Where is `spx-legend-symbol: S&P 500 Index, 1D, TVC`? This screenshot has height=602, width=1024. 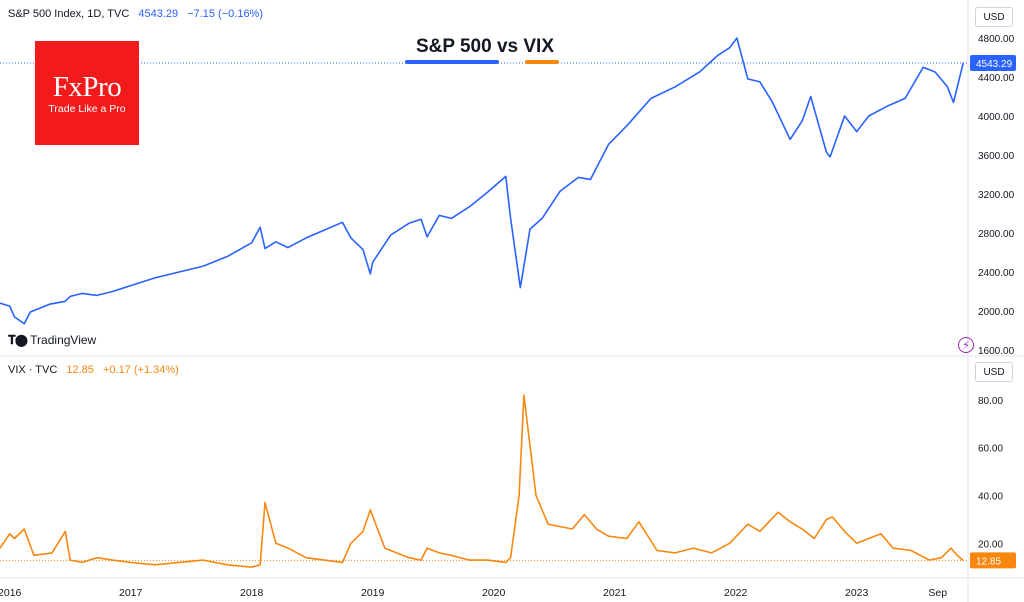
spx-legend-symbol: S&P 500 Index, 1D, TVC is located at coordinates (69, 14).